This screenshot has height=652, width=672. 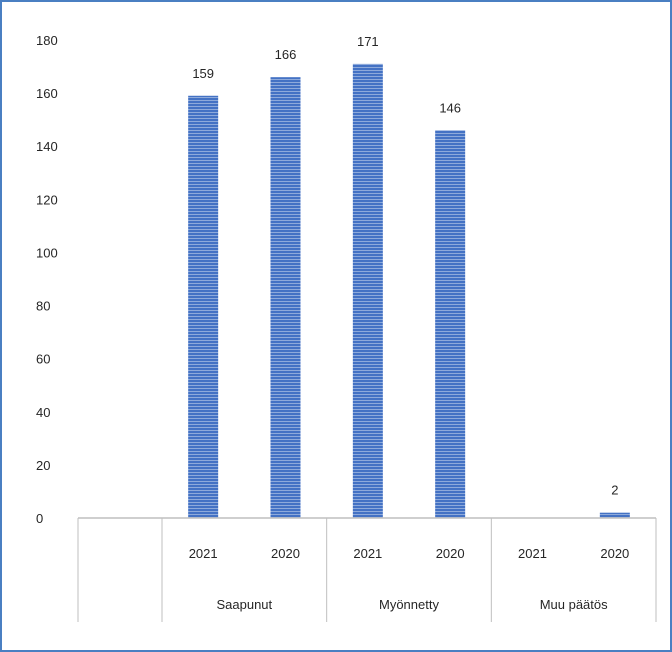 I want to click on y-tick-label: 100, so click(x=47, y=252).